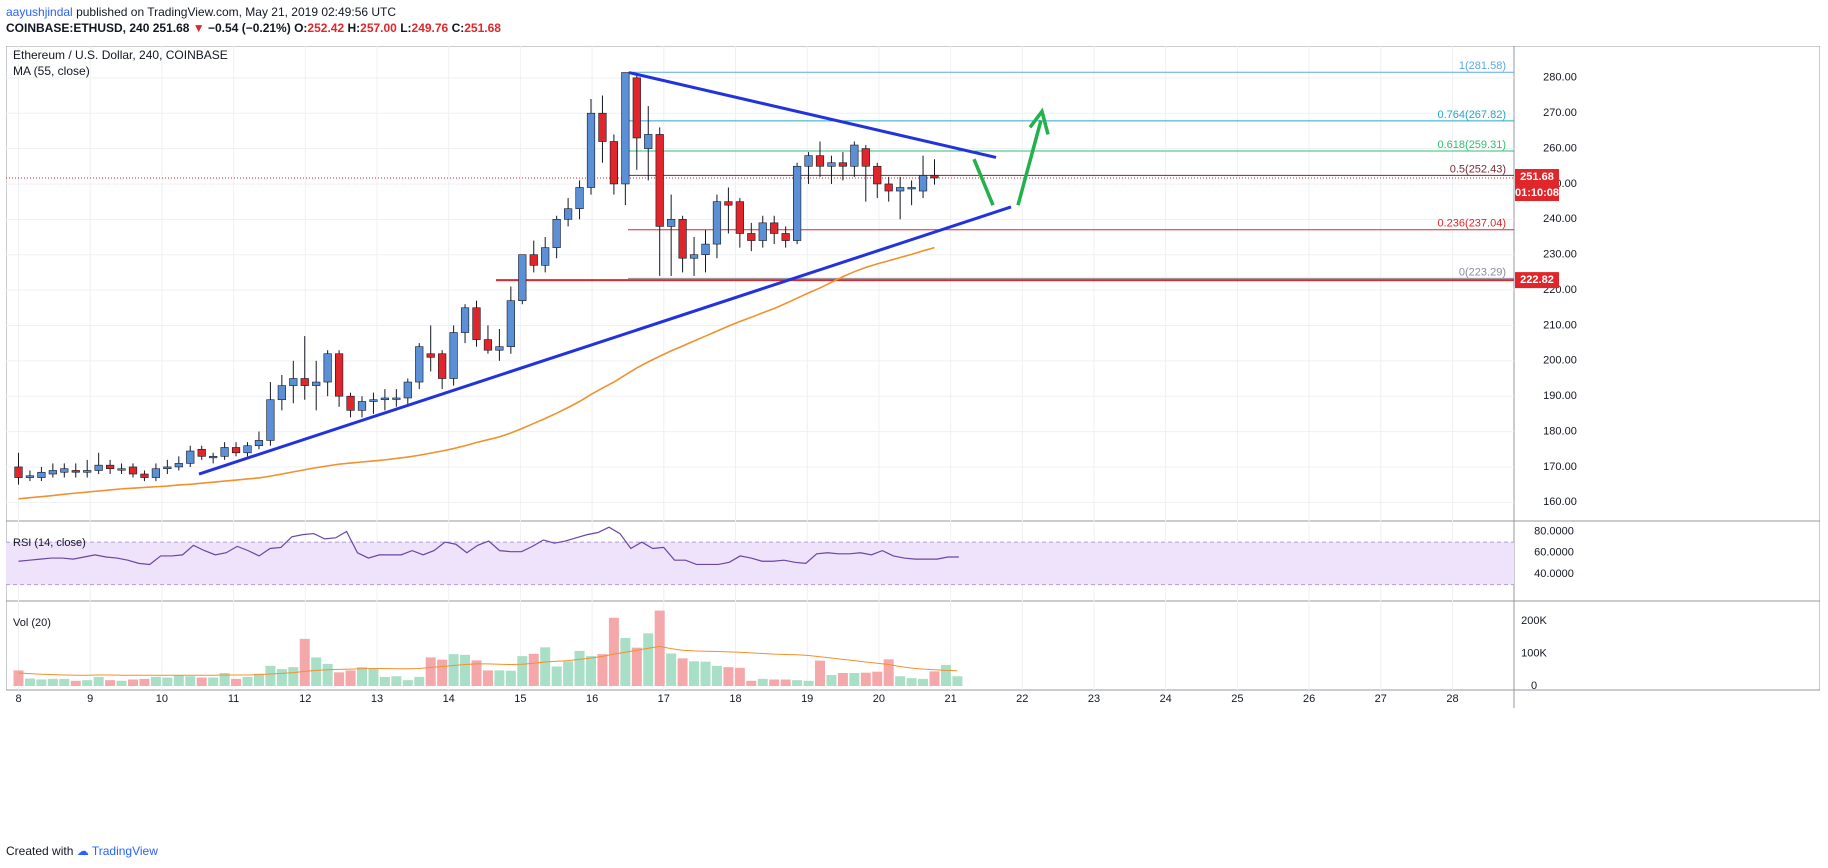 This screenshot has width=1828, height=868. Describe the element at coordinates (605, 340) in the screenshot. I see `rising-trendline` at that location.